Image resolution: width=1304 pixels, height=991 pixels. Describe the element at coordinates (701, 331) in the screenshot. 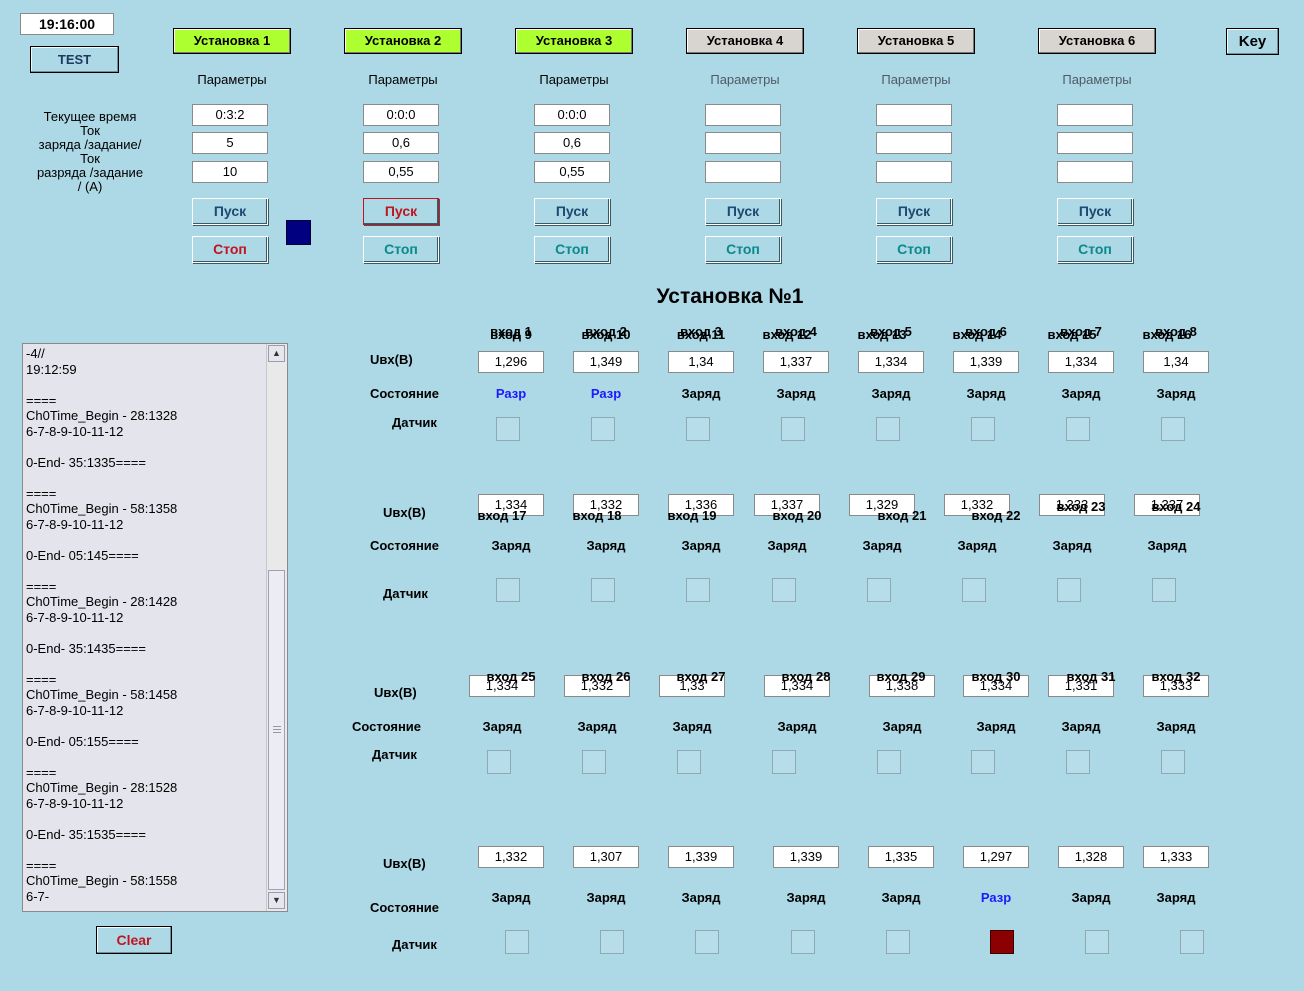

I see `channel-label: вход 3` at that location.